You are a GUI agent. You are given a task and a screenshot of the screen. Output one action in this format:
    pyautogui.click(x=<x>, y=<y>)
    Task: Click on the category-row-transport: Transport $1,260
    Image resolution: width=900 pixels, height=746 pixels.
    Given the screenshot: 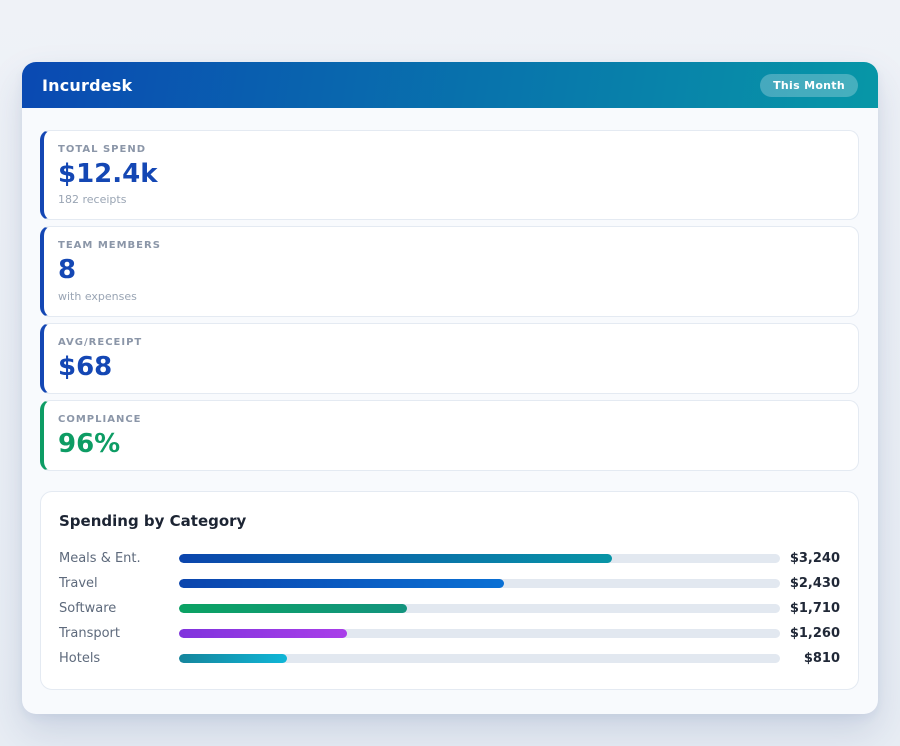 What is the action you would take?
    pyautogui.click(x=449, y=633)
    